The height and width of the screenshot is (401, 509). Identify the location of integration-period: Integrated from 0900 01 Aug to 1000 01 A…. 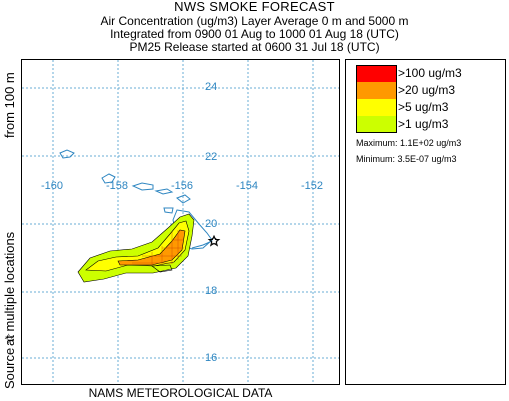
(254, 34).